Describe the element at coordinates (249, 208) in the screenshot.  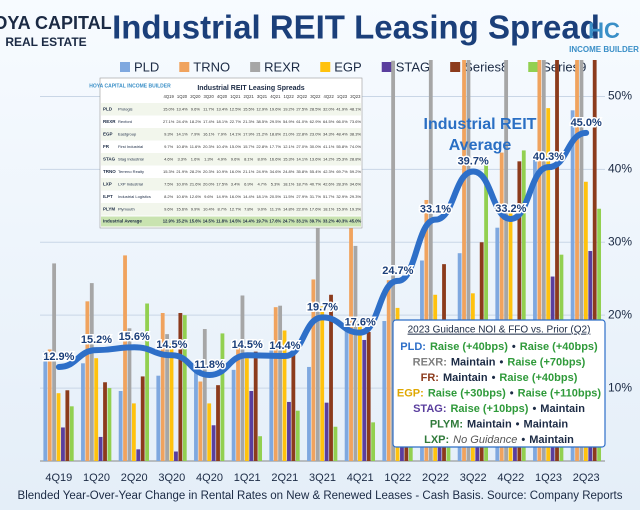
I see `table-cell: 7.8%` at that location.